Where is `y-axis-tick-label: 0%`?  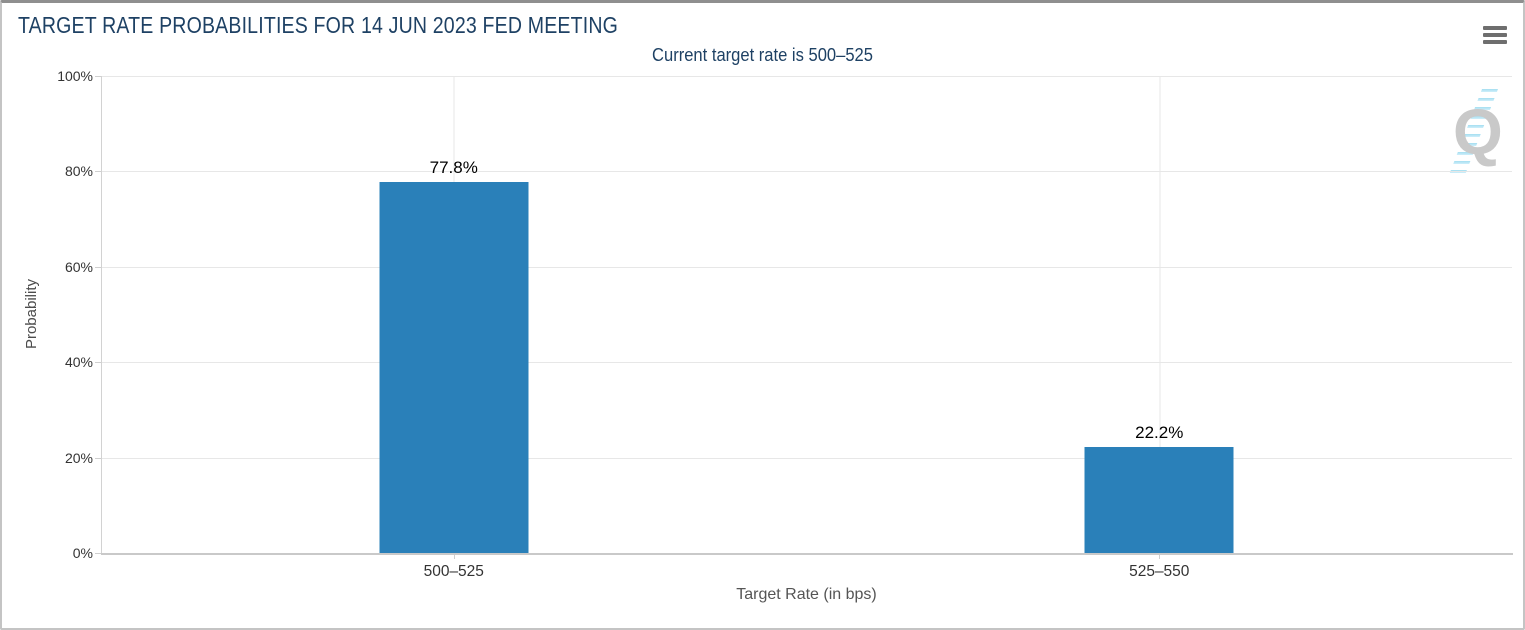
y-axis-tick-label: 0% is located at coordinates (82, 553).